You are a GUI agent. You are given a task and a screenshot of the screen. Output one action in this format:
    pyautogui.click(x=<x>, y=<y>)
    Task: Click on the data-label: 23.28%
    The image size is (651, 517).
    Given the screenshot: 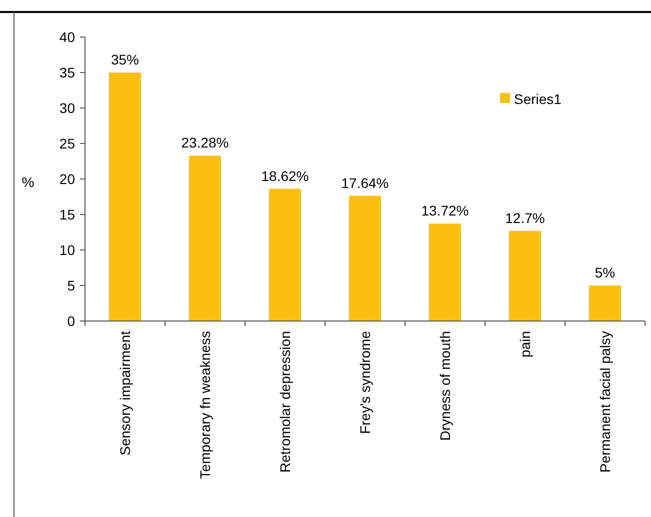 What is the action you would take?
    pyautogui.click(x=205, y=142)
    